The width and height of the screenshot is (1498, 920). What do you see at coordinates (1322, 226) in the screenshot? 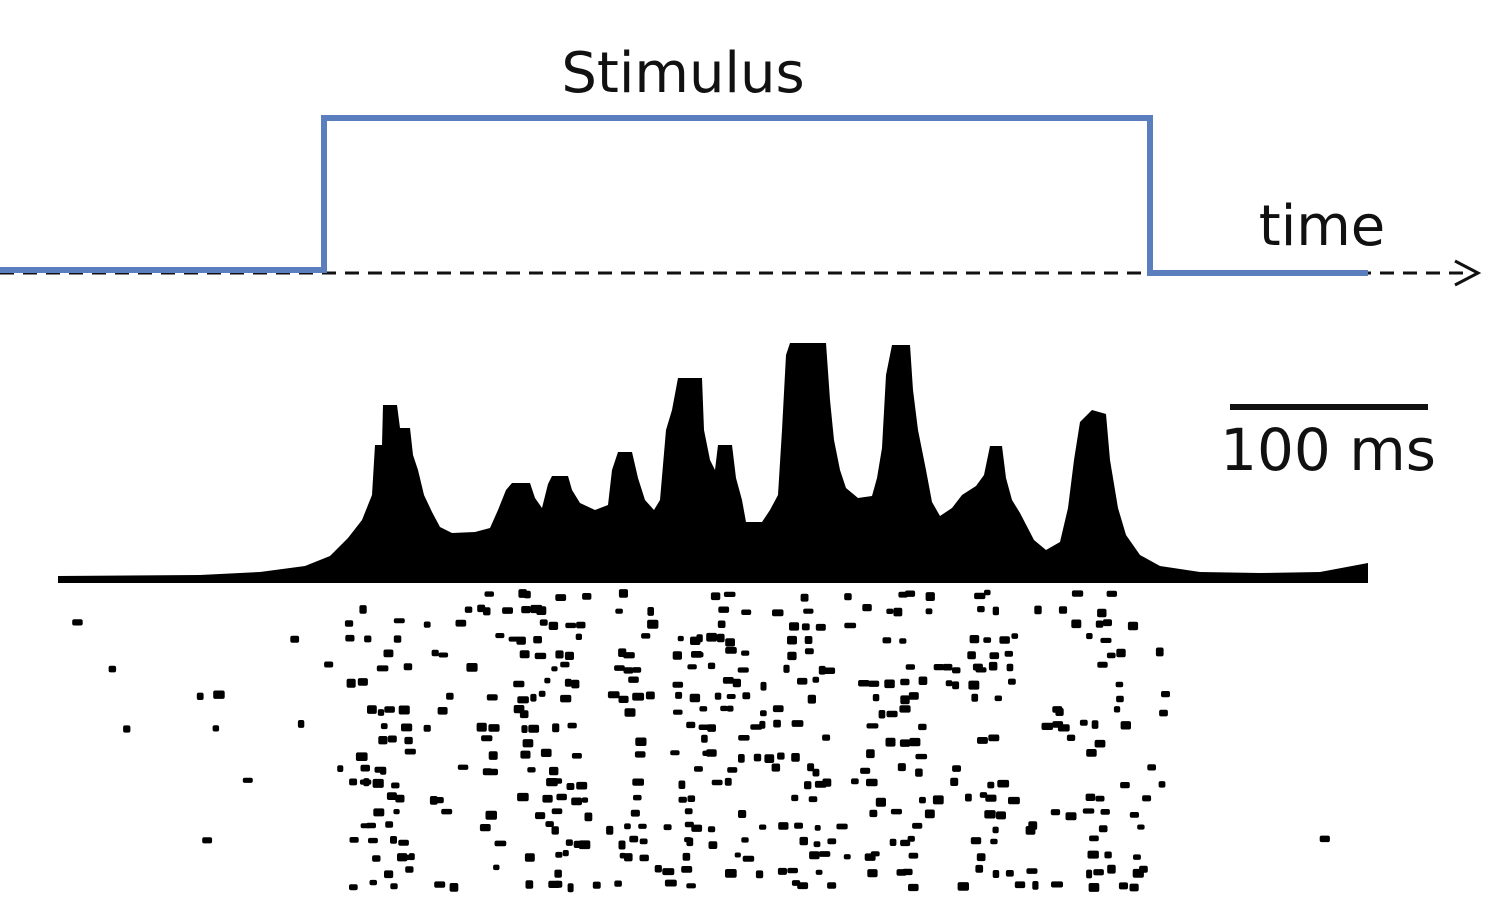
I see `time-axis-label: time` at bounding box center [1322, 226].